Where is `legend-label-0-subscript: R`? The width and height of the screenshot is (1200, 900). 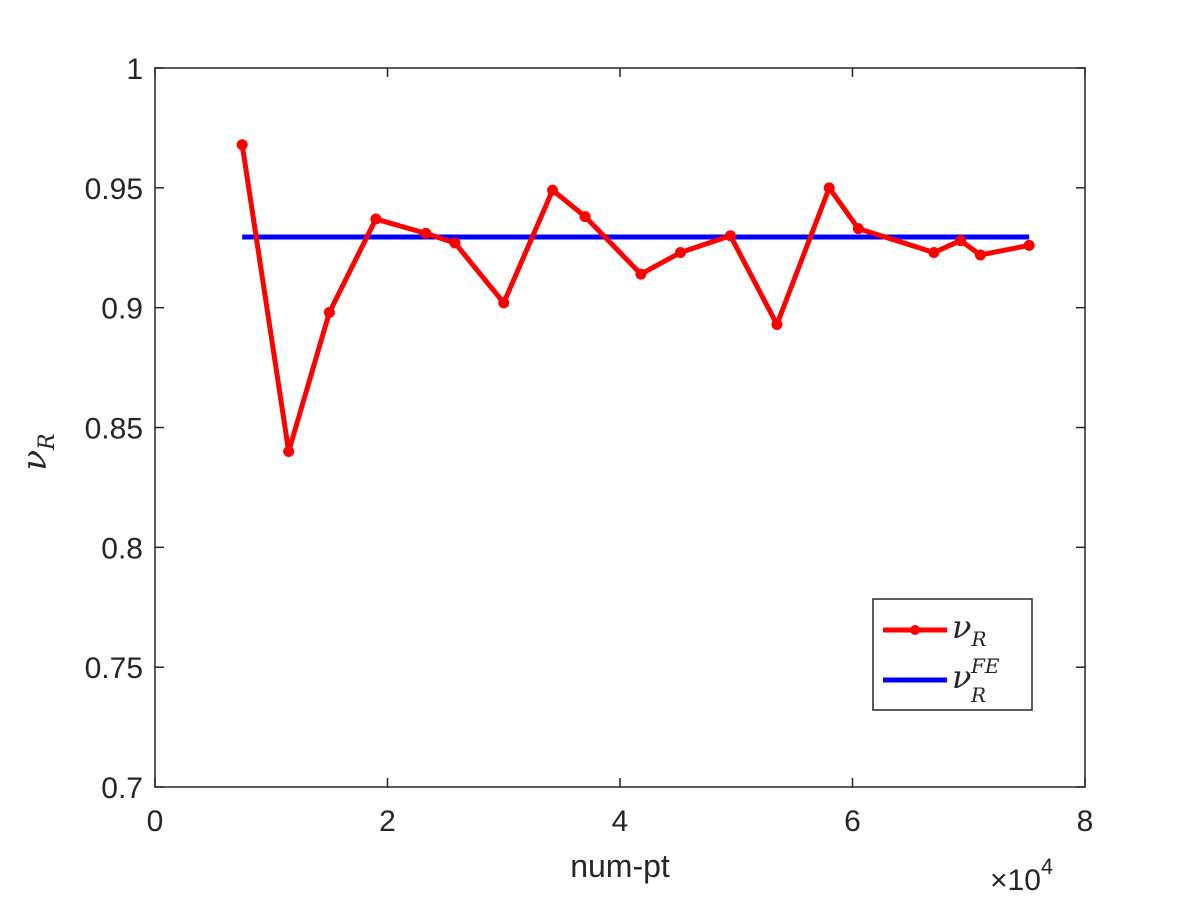
legend-label-0-subscript: R is located at coordinates (978, 639).